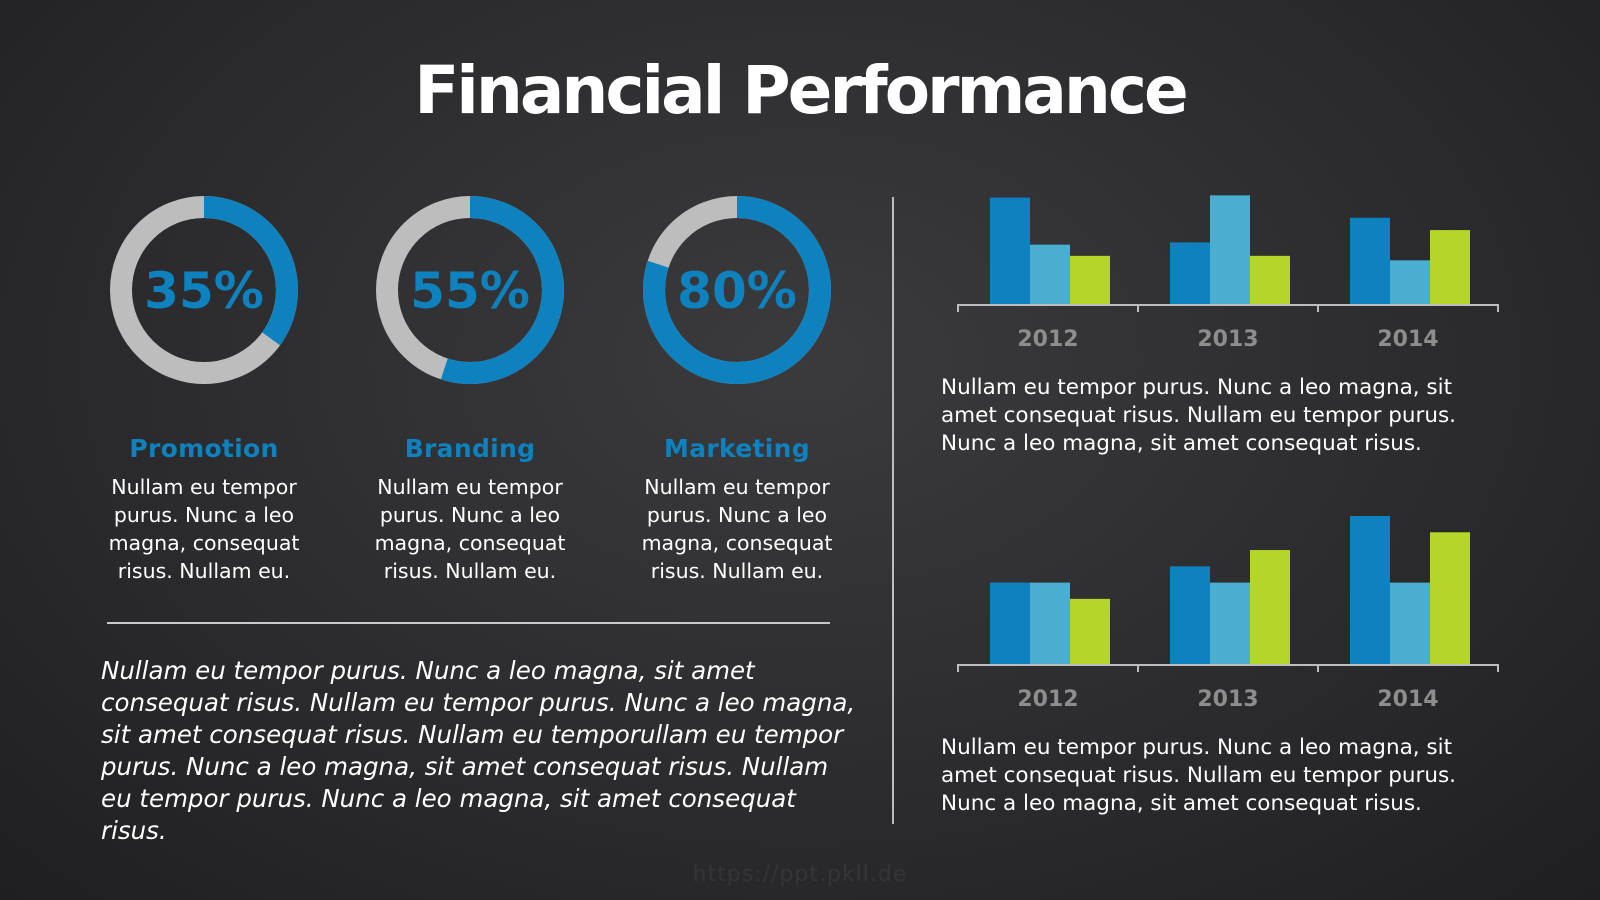 Image resolution: width=1600 pixels, height=900 pixels. What do you see at coordinates (800, 874) in the screenshot?
I see `watermark: https://ppt.pkll.de` at bounding box center [800, 874].